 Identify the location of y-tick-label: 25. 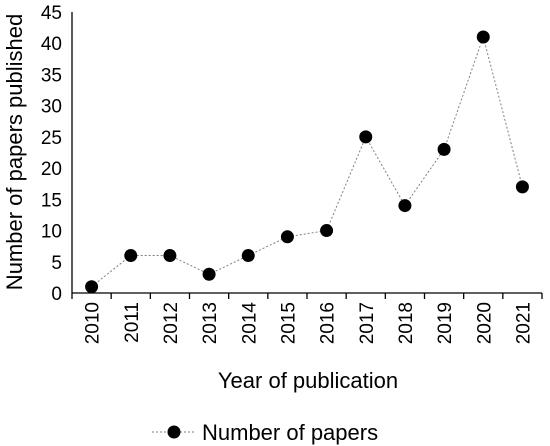
(51, 138).